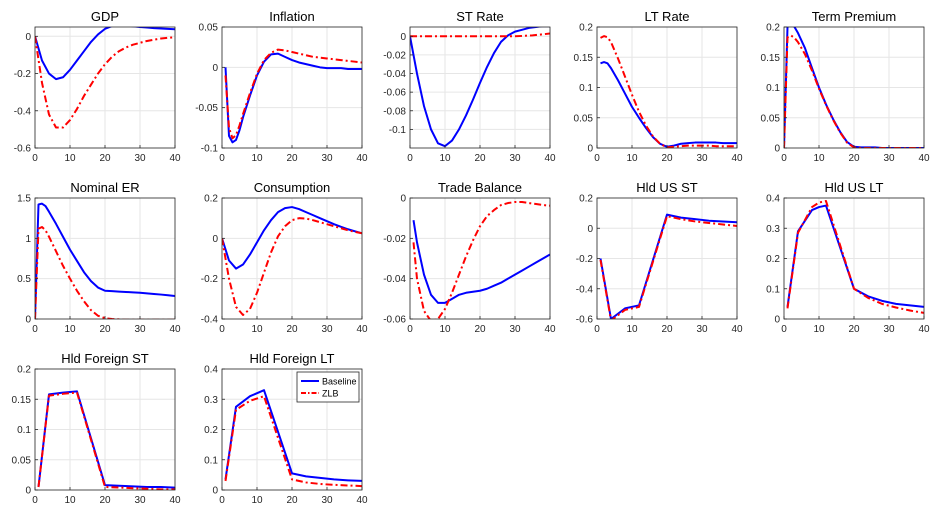 This screenshot has width=933, height=518. I want to click on panel-title: ST Rate, so click(479, 16).